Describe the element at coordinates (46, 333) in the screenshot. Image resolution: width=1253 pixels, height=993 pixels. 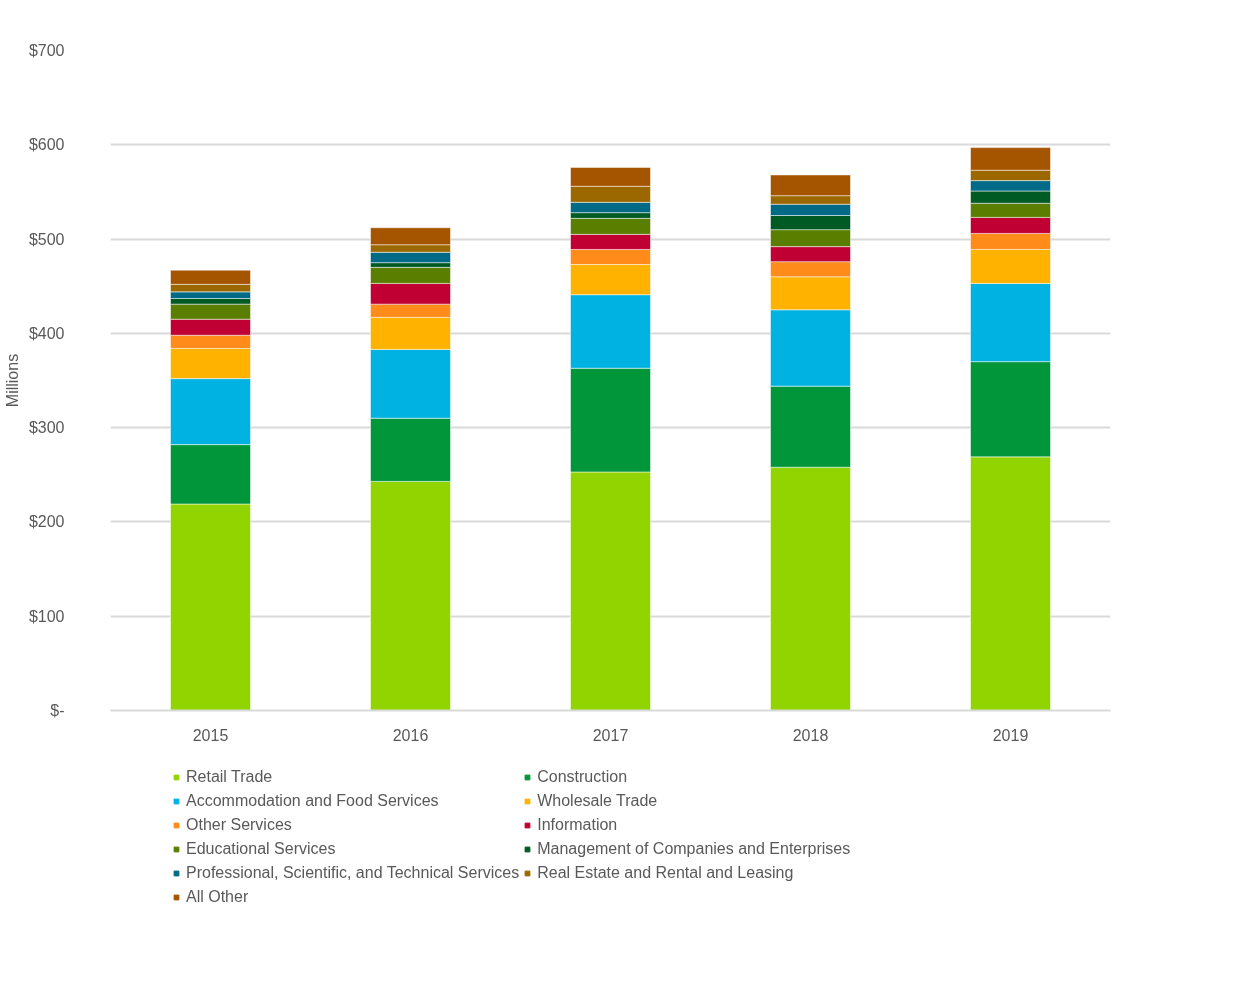
I see `y-tick-label: $400` at that location.